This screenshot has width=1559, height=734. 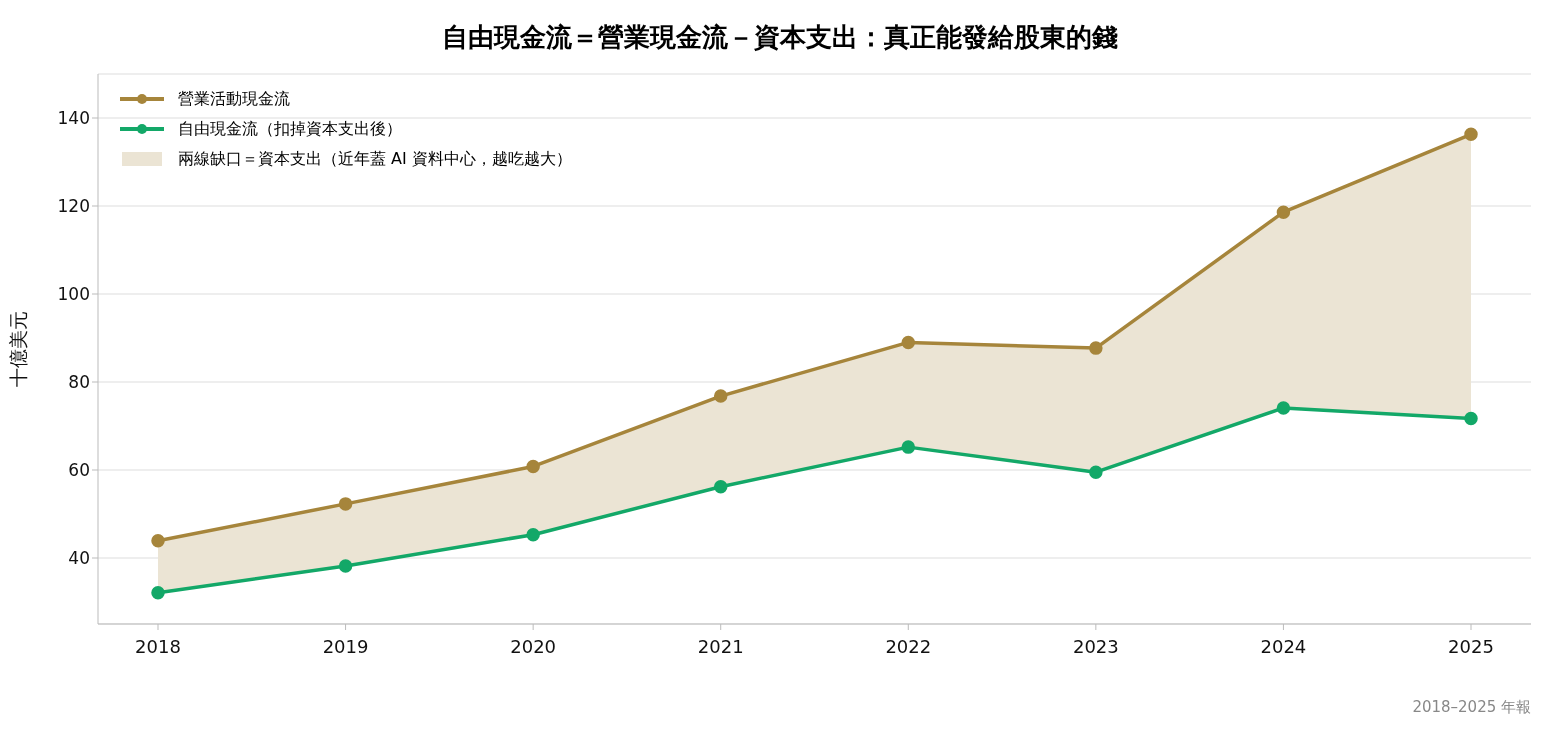 What do you see at coordinates (720, 646) in the screenshot?
I see `x-tick-label: 2021` at bounding box center [720, 646].